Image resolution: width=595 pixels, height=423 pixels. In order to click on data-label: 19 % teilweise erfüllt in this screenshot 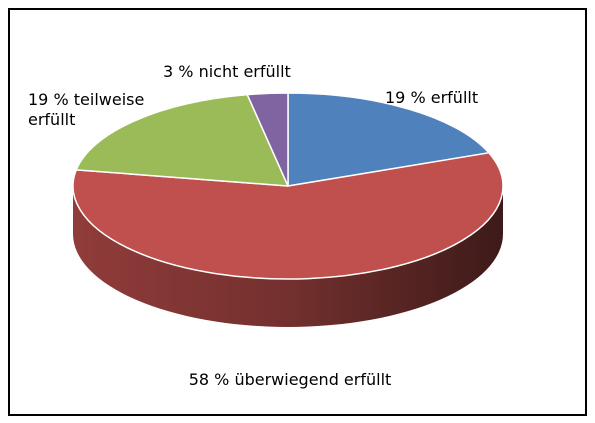, I will do `click(98, 110)`.